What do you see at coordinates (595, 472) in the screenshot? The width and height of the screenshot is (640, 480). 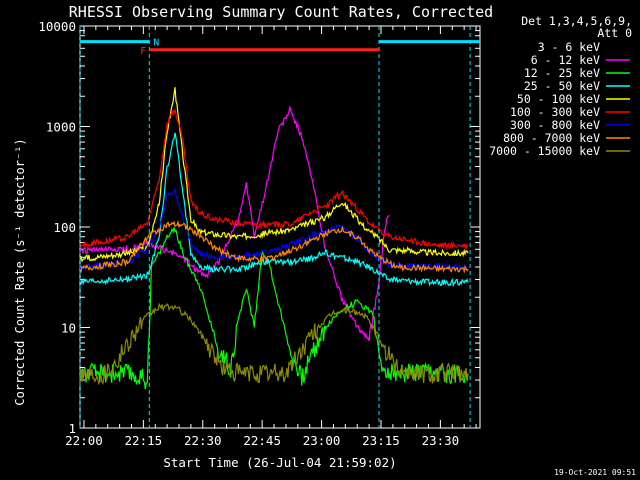 I see `footer-date: 19-Oct-2021 09:51` at bounding box center [595, 472].